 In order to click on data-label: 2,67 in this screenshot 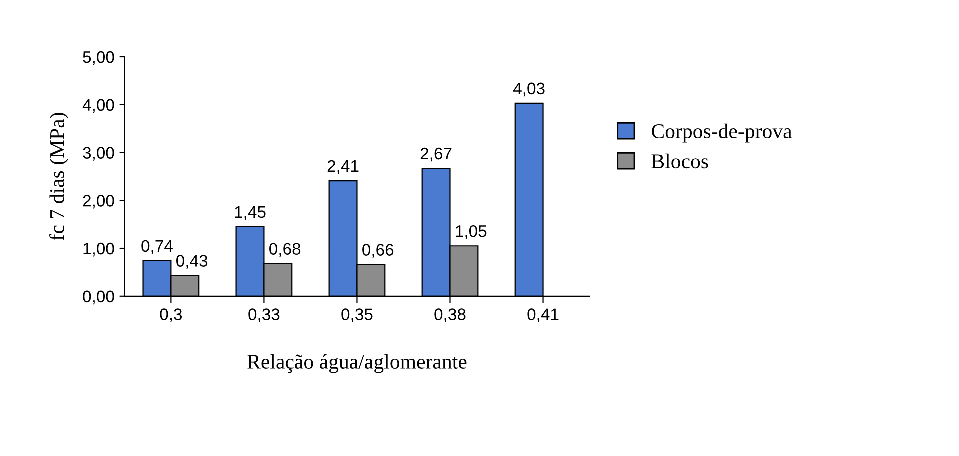, I will do `click(436, 155)`.